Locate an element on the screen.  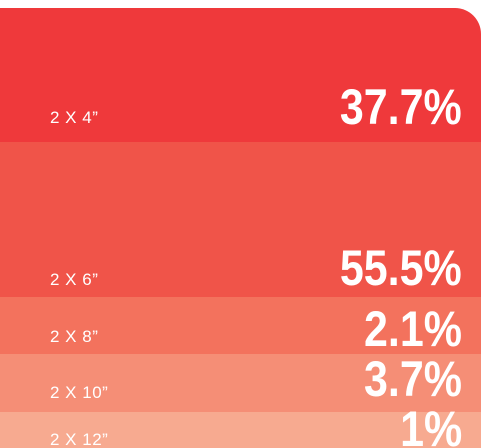
segment-label: 2 X 10” is located at coordinates (79, 392).